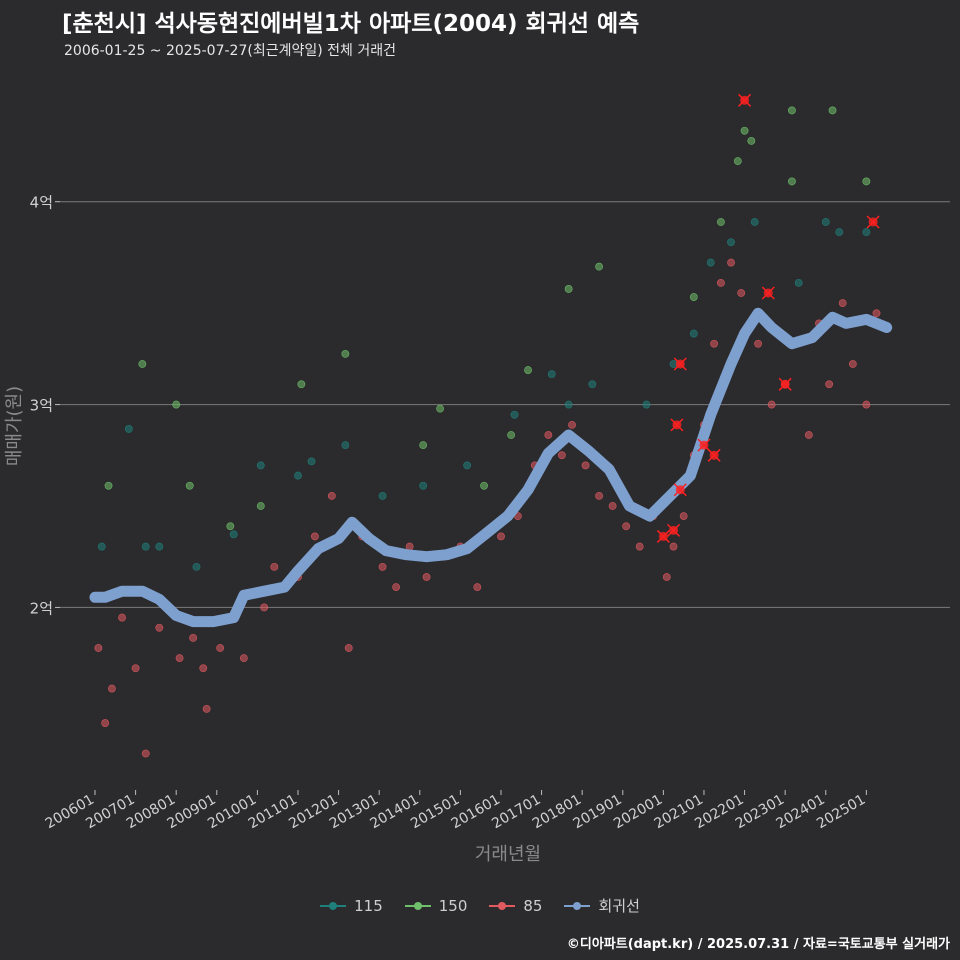 The image size is (960, 960). What do you see at coordinates (515, 906) in the screenshot?
I see `legend-item: 85` at bounding box center [515, 906].